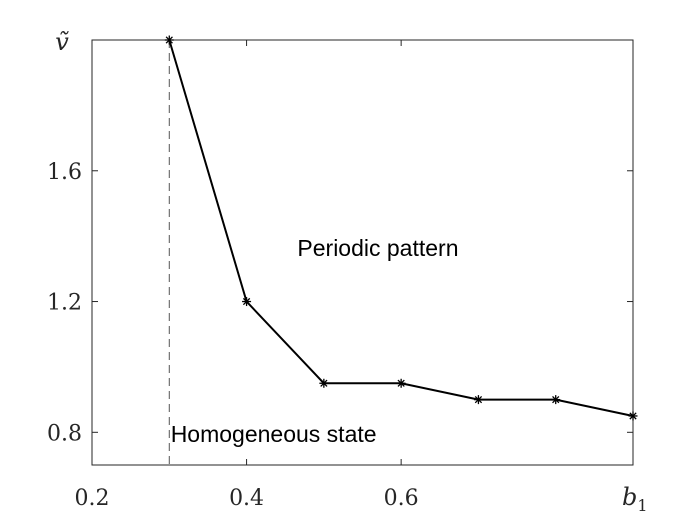 The height and width of the screenshot is (525, 700). Describe the element at coordinates (62, 42) in the screenshot. I see `y-axis-label: ṽ` at that location.